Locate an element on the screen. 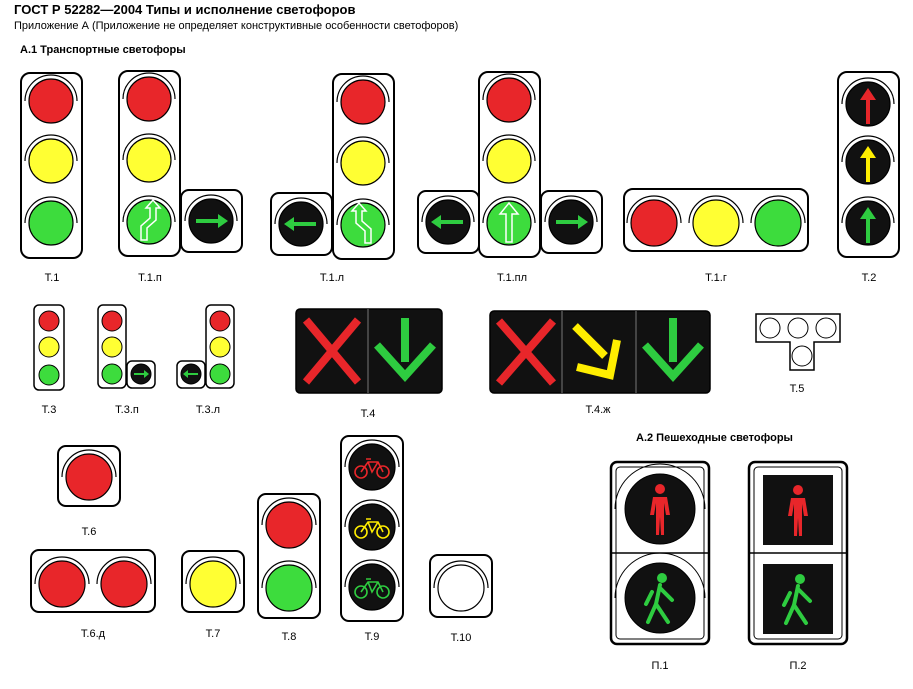 The width and height of the screenshot is (913, 689). label-t1g: Т.1.г is located at coordinates (716, 278).